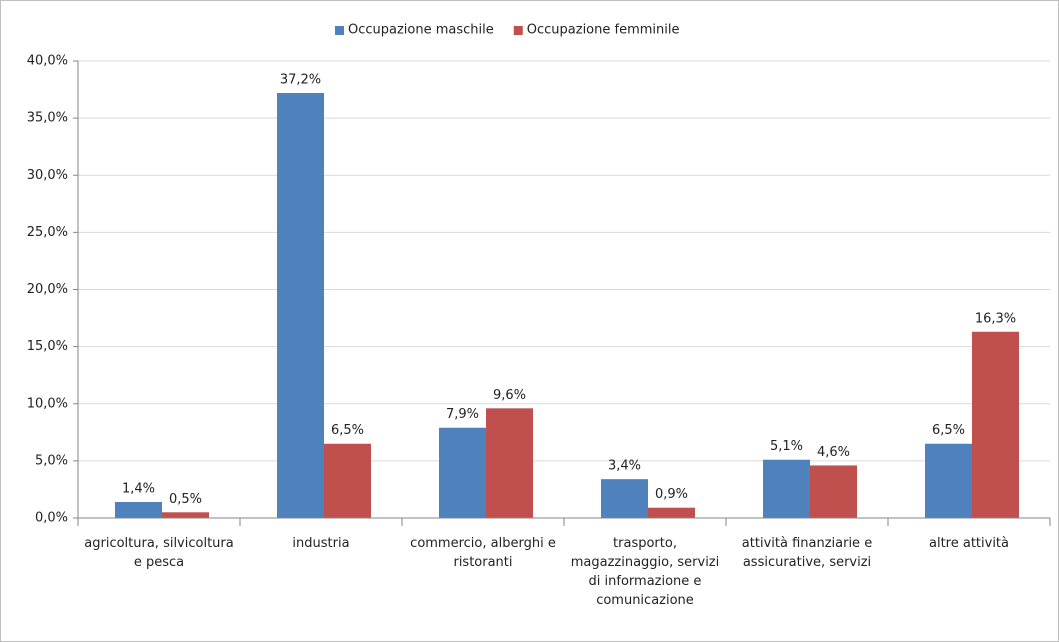  What do you see at coordinates (300, 79) in the screenshot?
I see `data-label: 37,2%` at bounding box center [300, 79].